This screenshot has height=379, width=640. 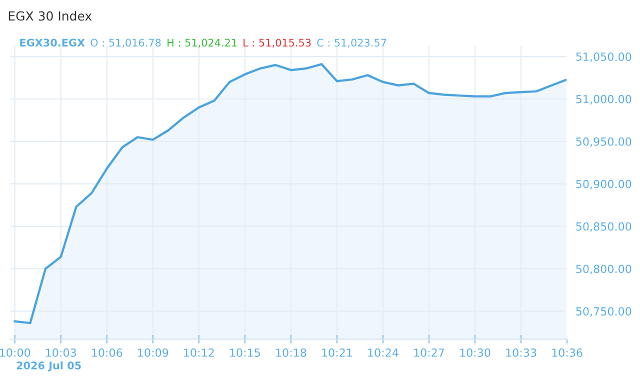 I want to click on y-tick-label: 50,750.00, so click(x=604, y=312).